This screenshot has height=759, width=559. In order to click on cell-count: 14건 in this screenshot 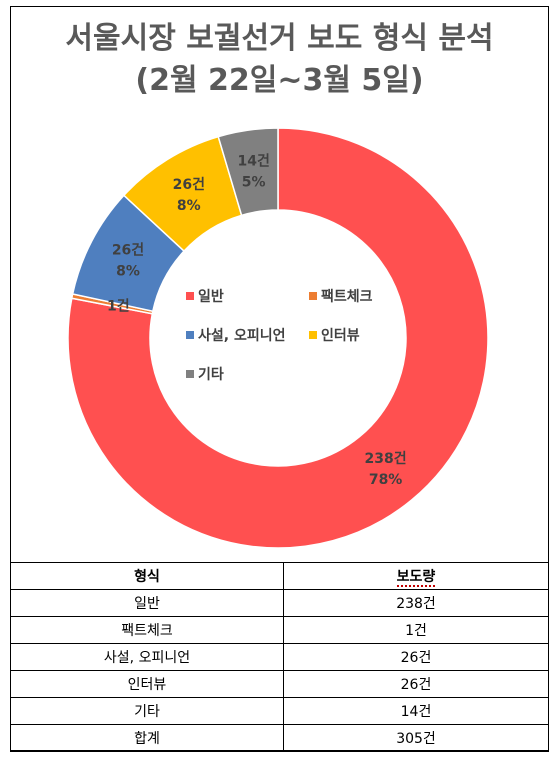, I will do `click(416, 711)`.